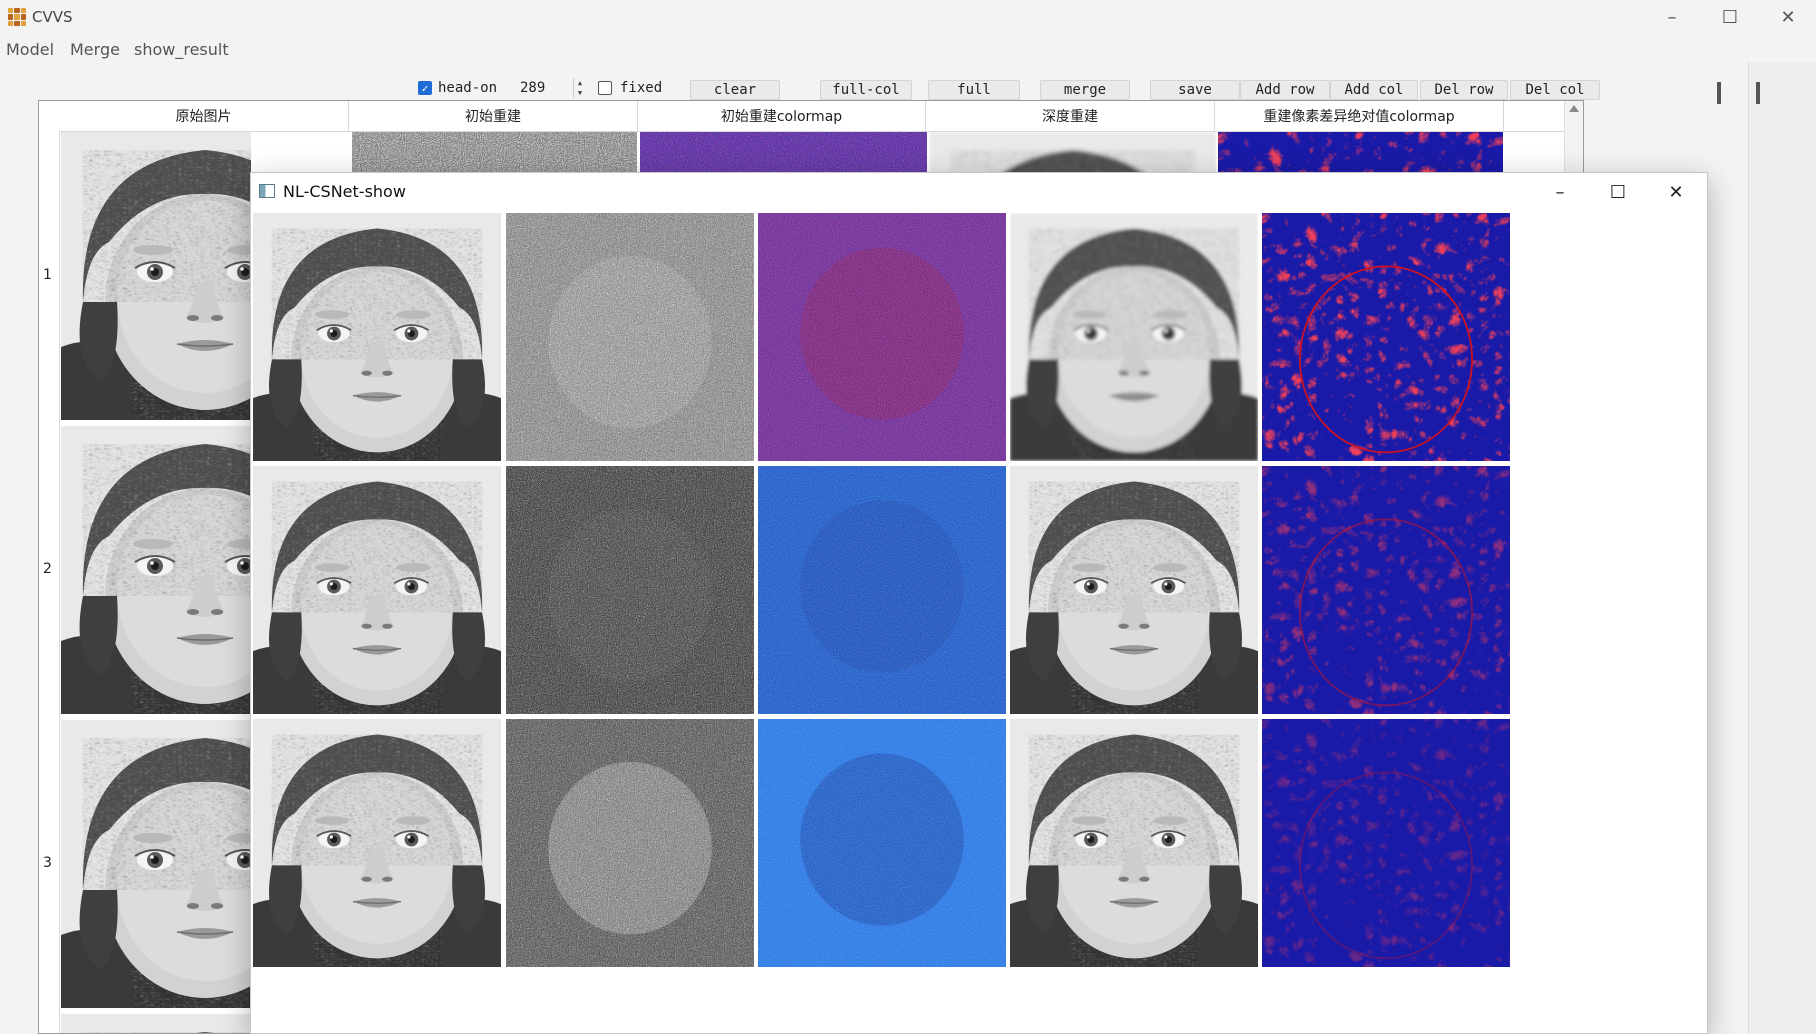 The height and width of the screenshot is (1034, 1816). I want to click on row-header: 1 2 3, so click(49, 567).